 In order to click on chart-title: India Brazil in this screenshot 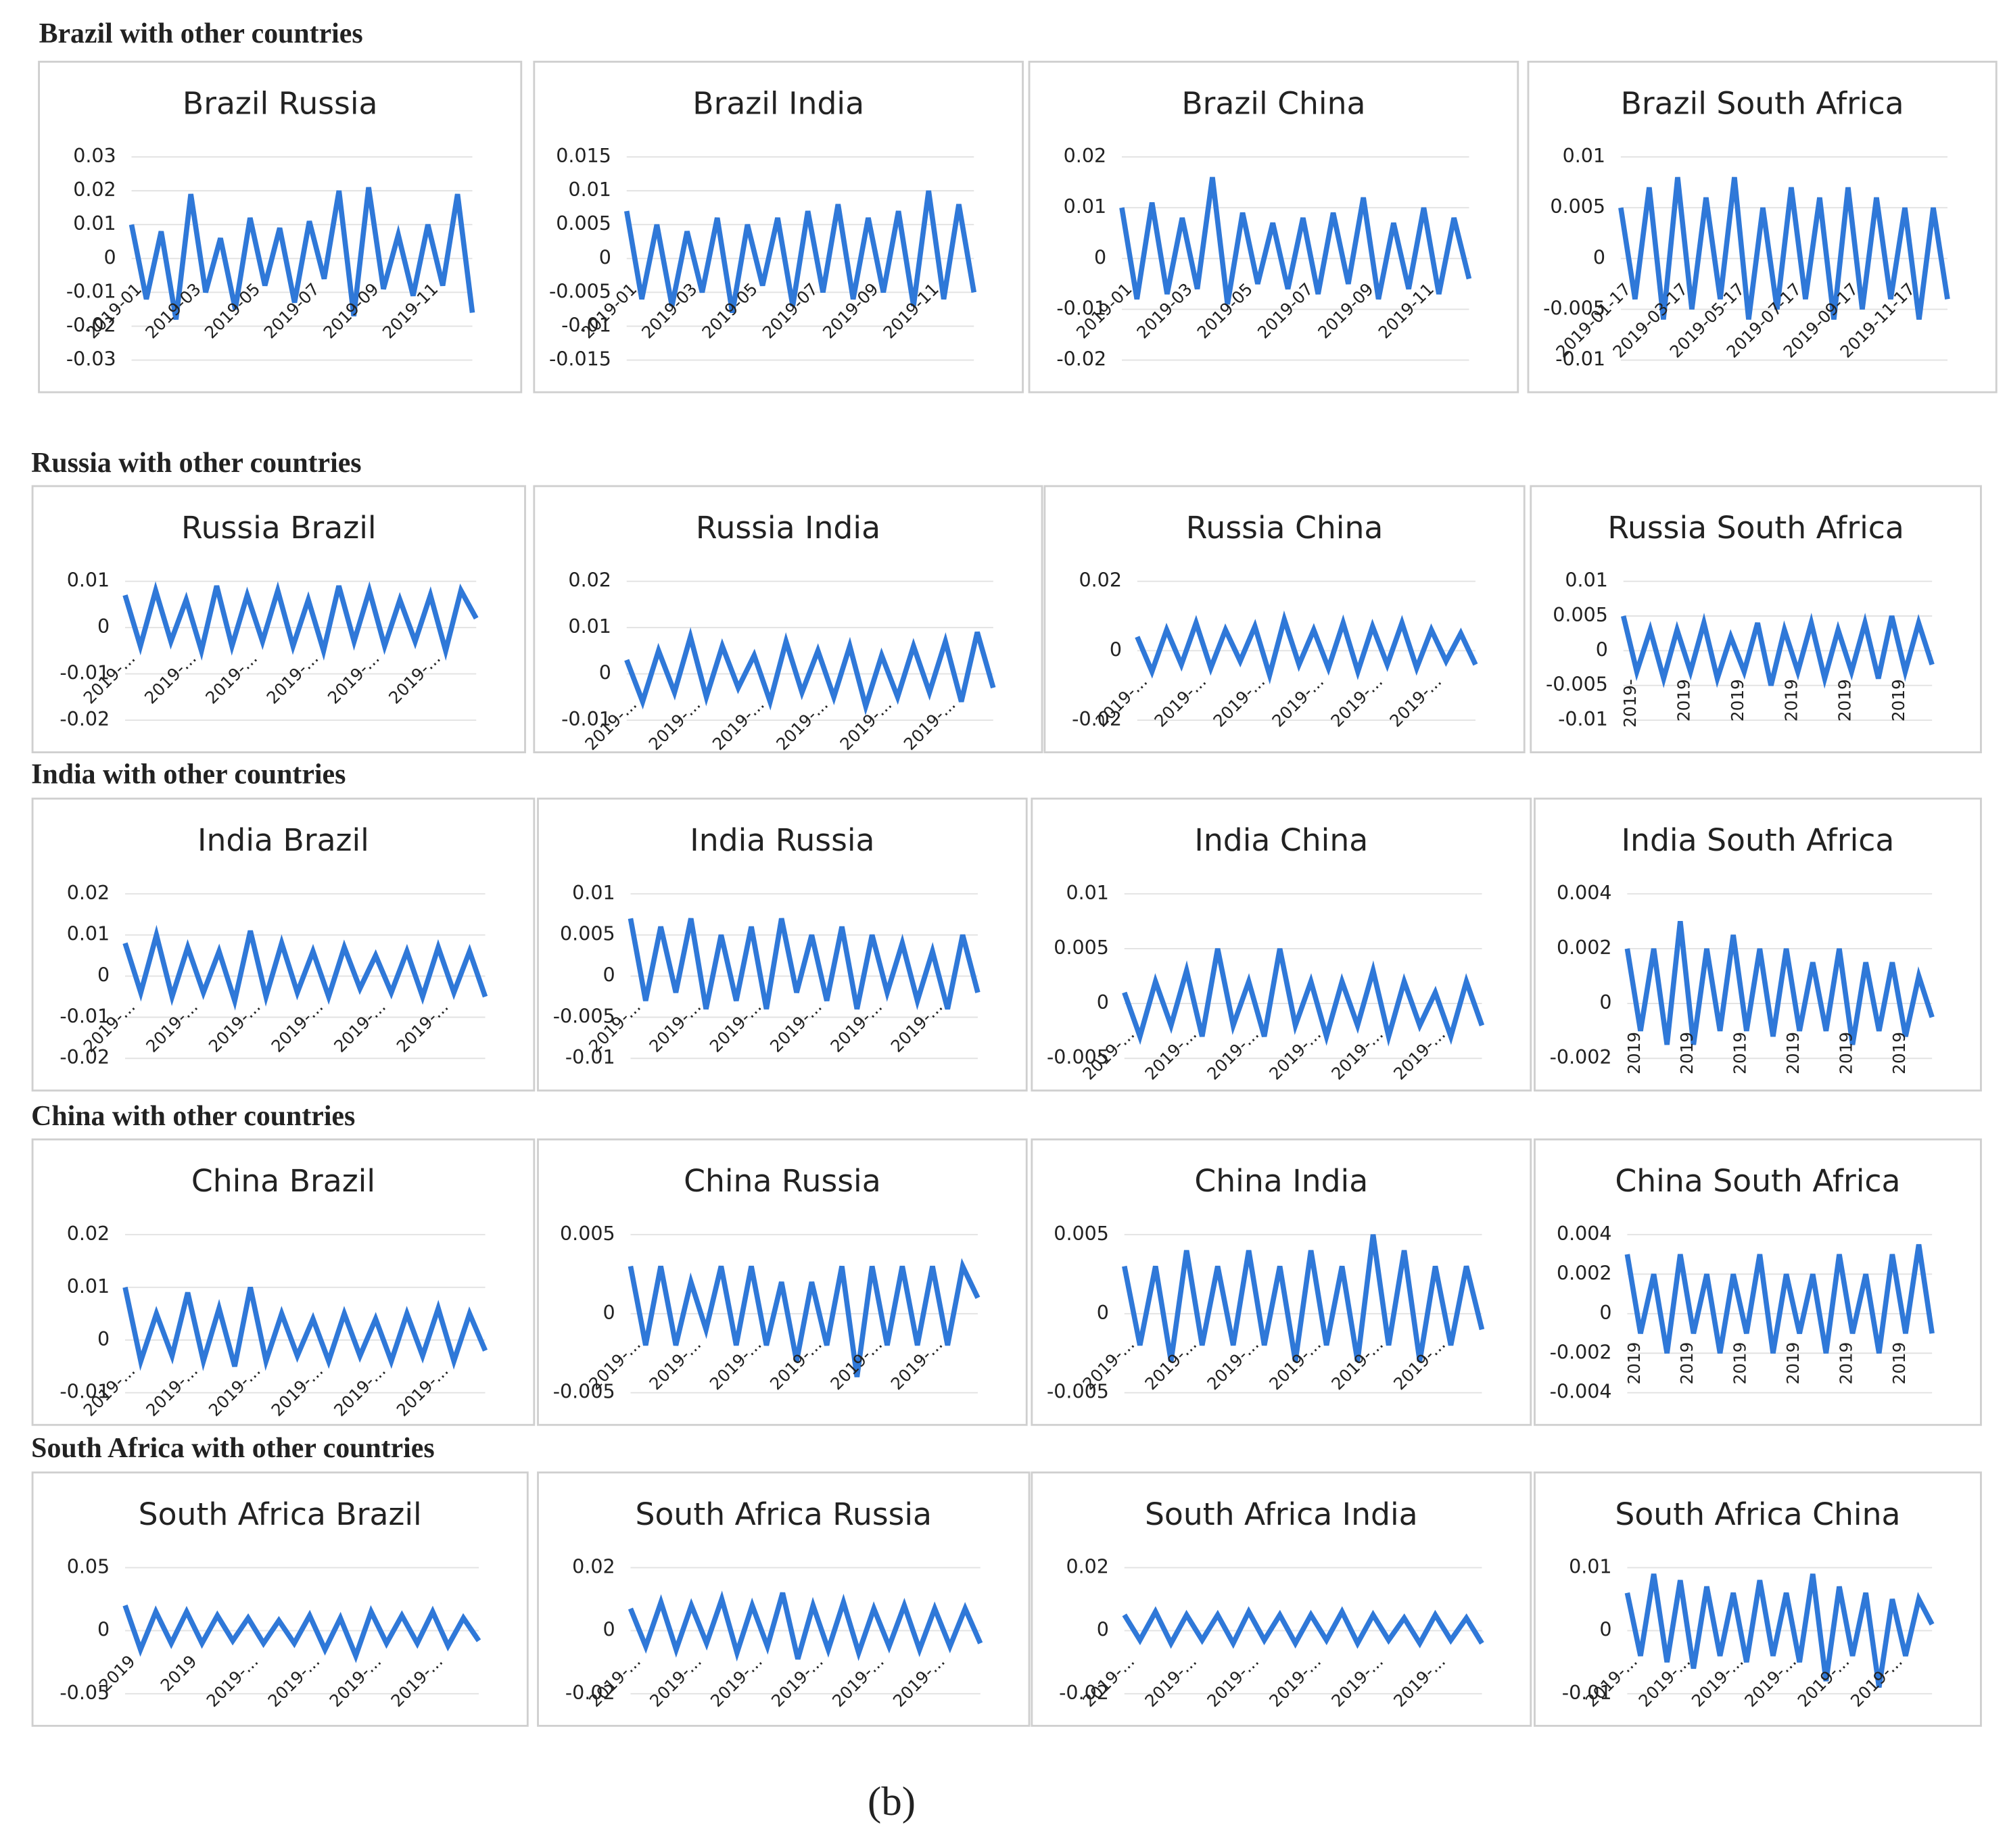, I will do `click(283, 840)`.